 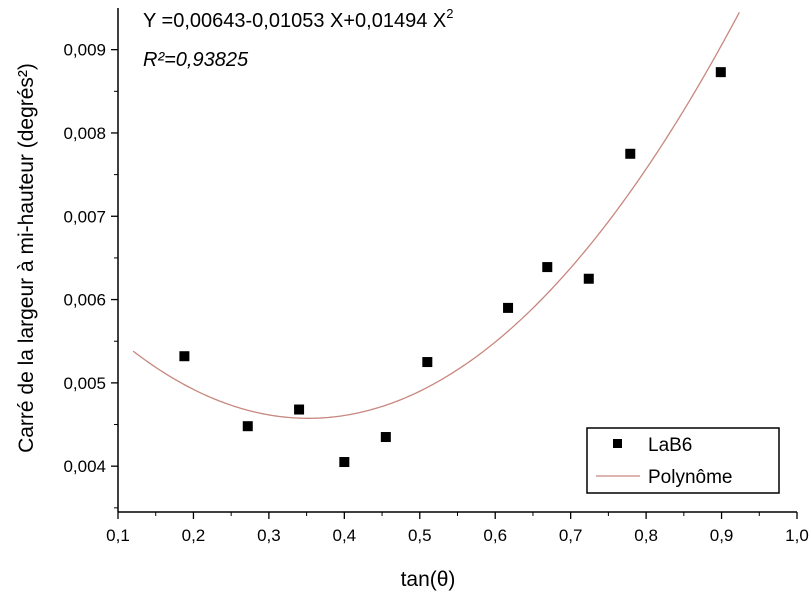 What do you see at coordinates (294, 21) in the screenshot?
I see `equation-main: Y =0,00643-0,01053 X+0,01494 X` at bounding box center [294, 21].